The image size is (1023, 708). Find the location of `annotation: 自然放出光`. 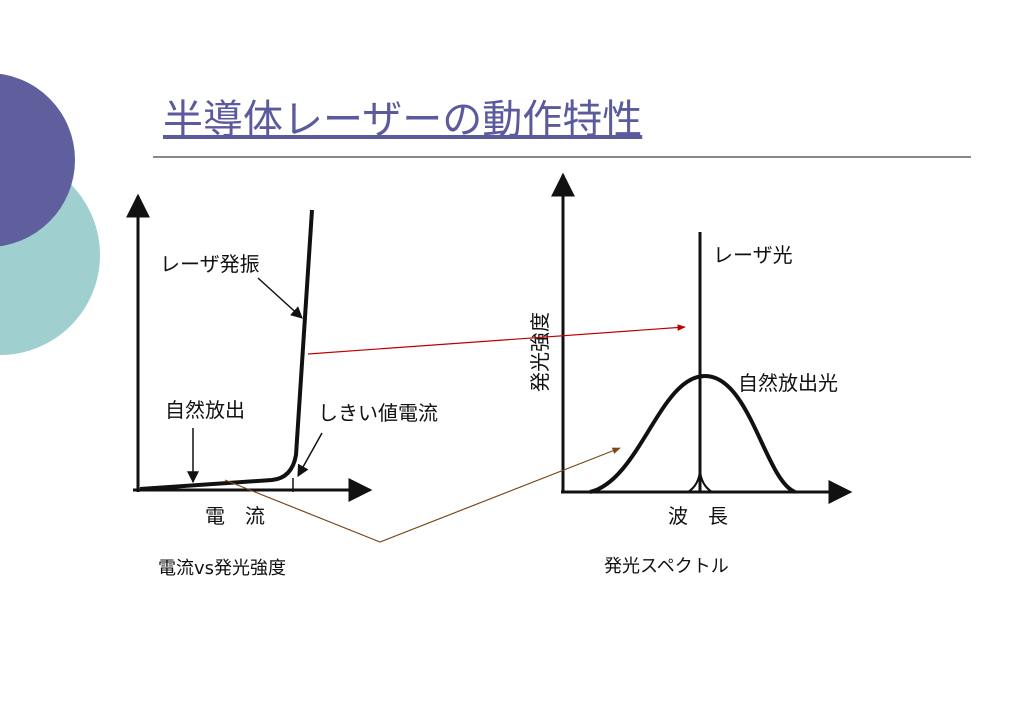

annotation: 自然放出光 is located at coordinates (788, 383).